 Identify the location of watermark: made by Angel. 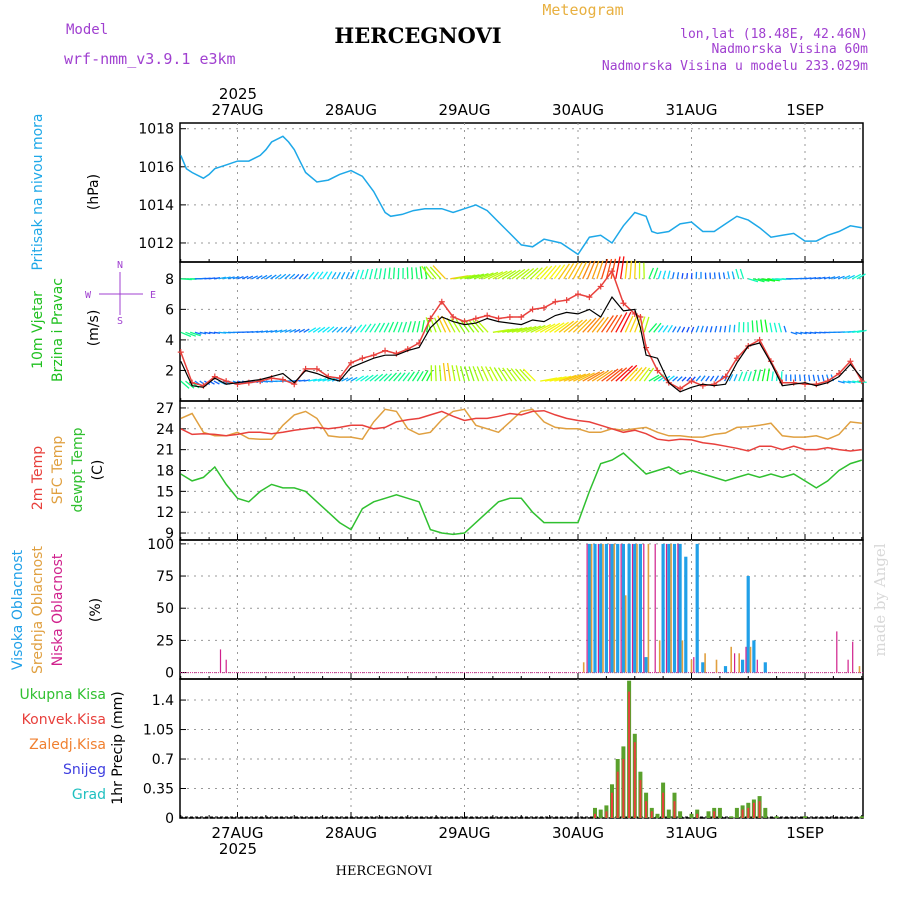
(880, 599).